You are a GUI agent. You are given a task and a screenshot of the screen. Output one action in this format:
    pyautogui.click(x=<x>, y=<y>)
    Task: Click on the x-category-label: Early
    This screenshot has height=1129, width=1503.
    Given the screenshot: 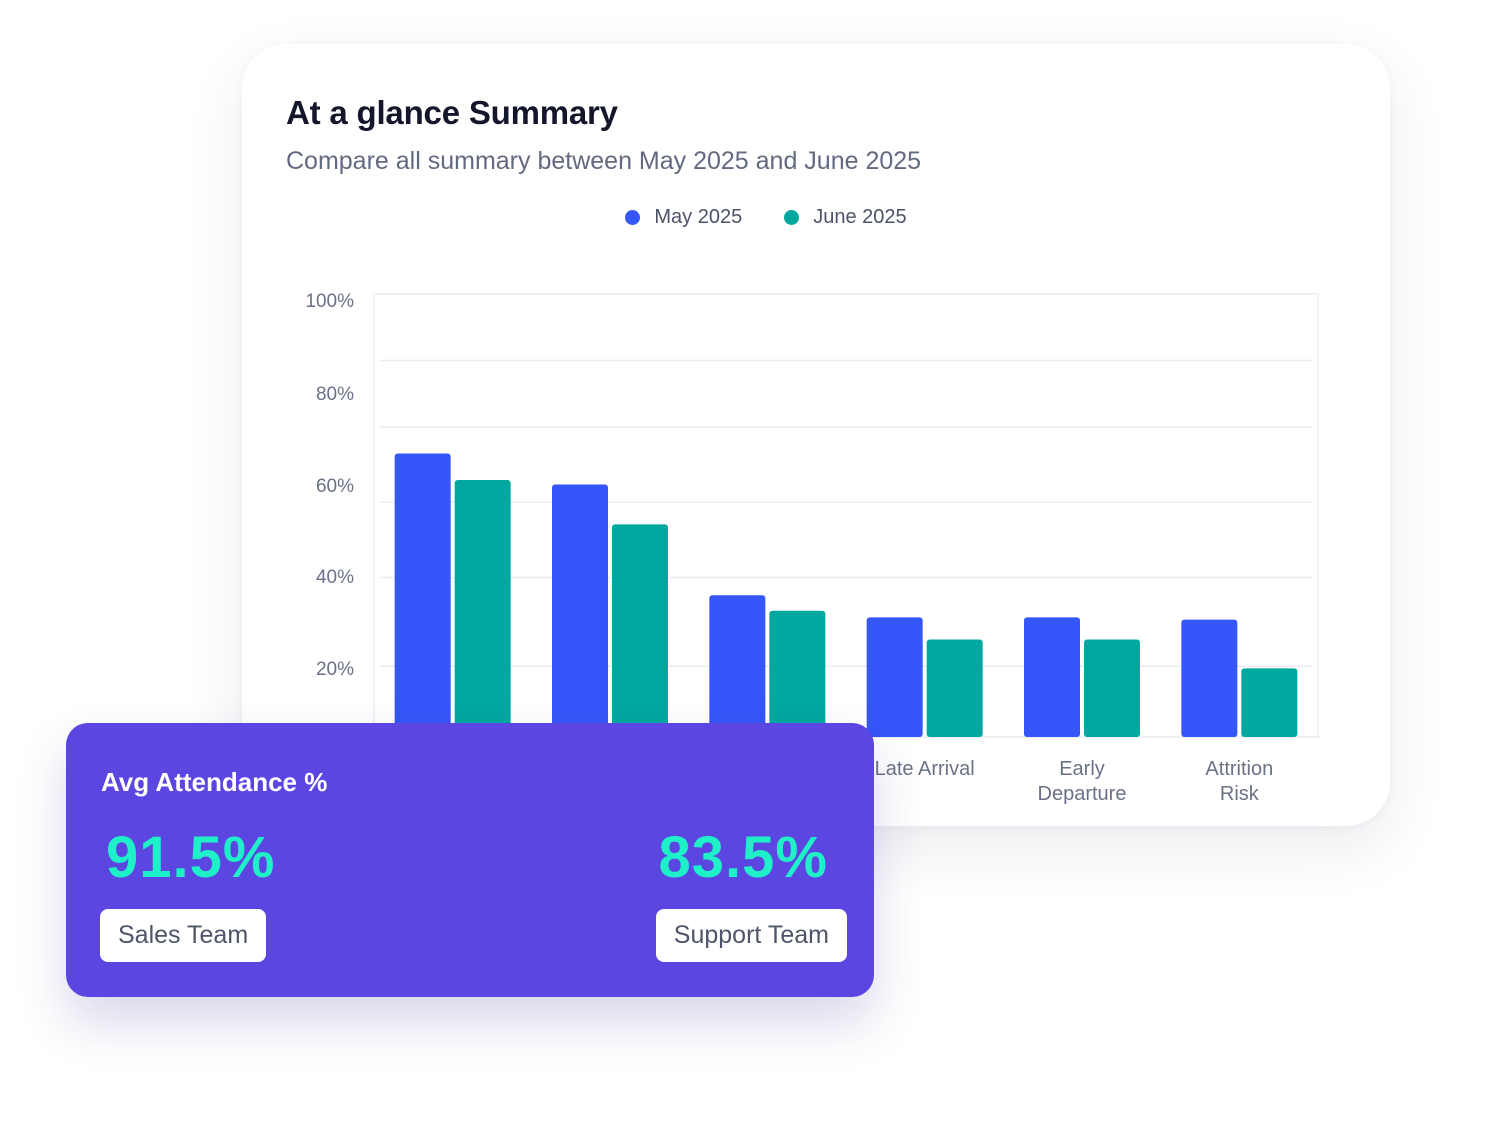 What is the action you would take?
    pyautogui.click(x=1082, y=769)
    